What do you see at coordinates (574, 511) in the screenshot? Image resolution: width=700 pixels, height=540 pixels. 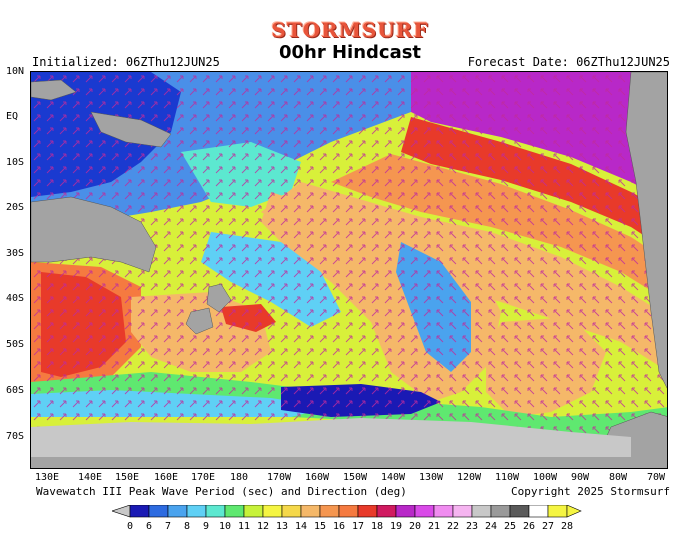 I see `colorbar-max-arrow` at bounding box center [574, 511].